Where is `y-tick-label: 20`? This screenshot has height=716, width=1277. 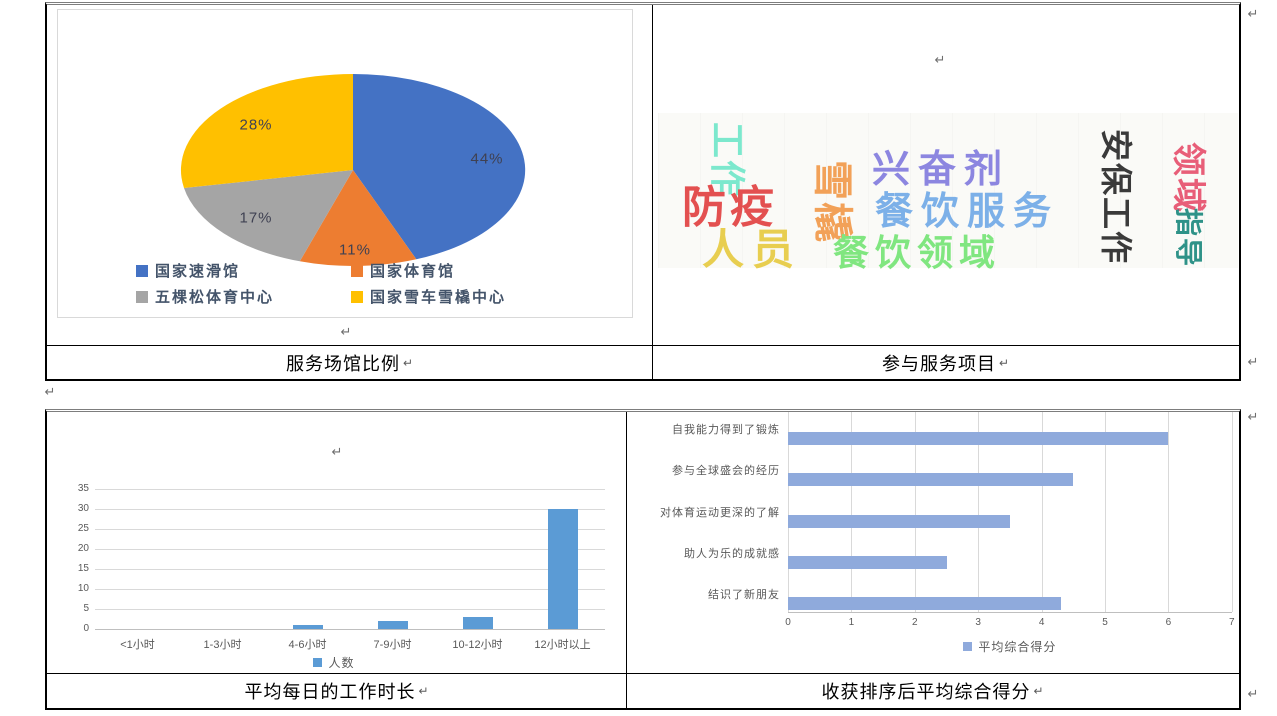 y-tick-label: 20 is located at coordinates (83, 548).